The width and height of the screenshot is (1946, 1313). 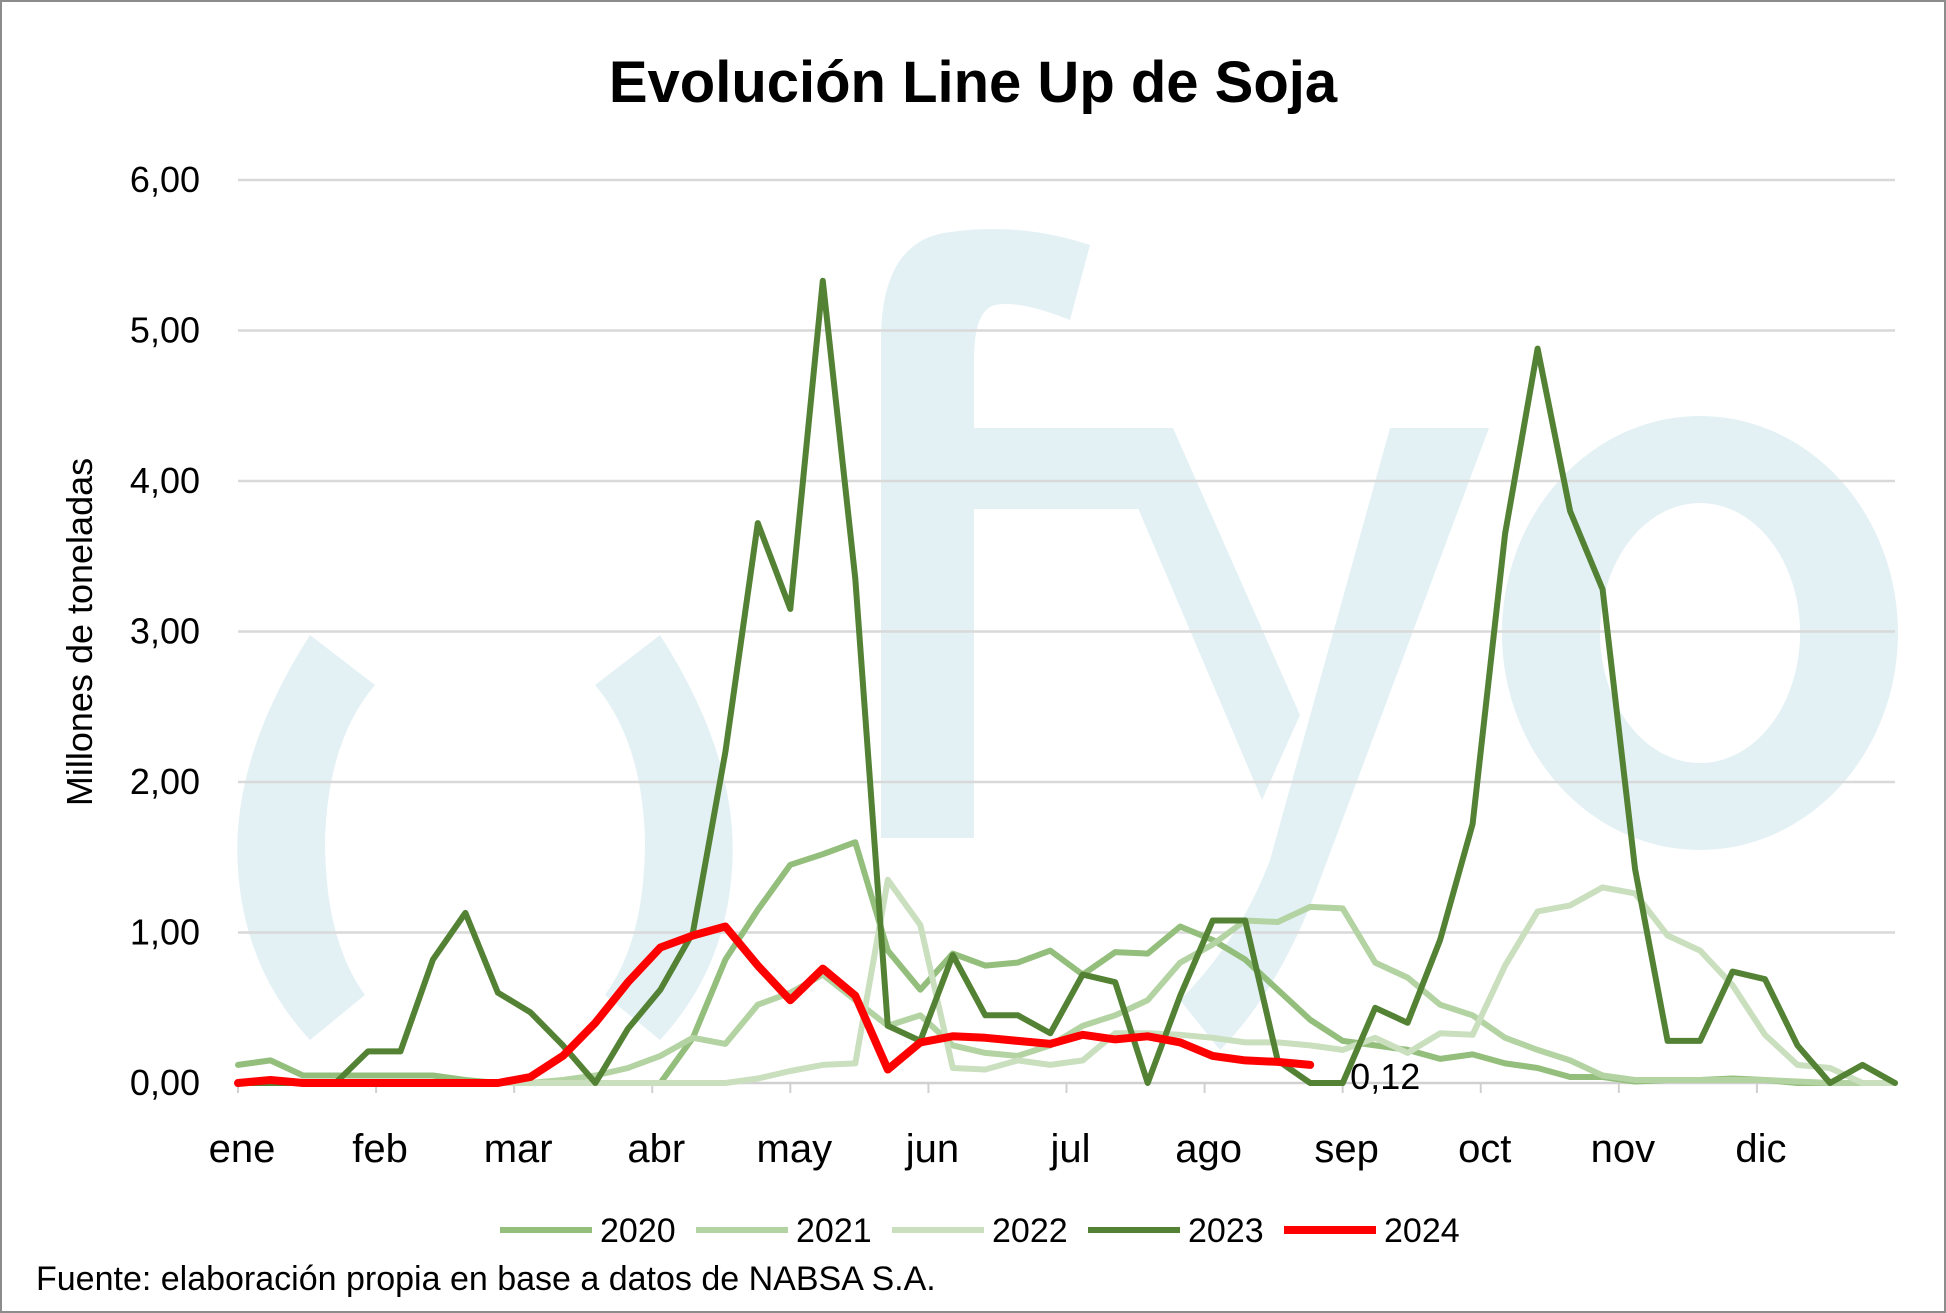 What do you see at coordinates (165, 330) in the screenshot?
I see `y-tick-label: 5,00` at bounding box center [165, 330].